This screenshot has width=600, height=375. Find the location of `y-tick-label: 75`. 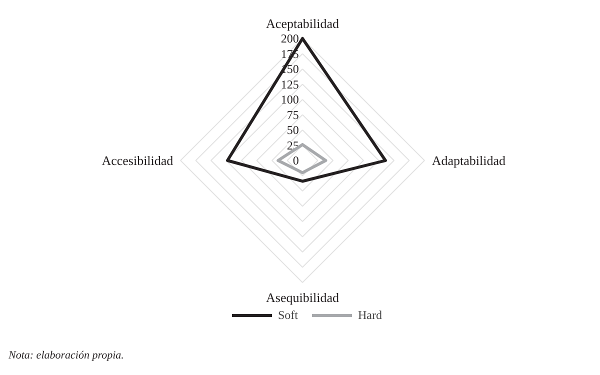

y-tick-label: 75 is located at coordinates (292, 115).